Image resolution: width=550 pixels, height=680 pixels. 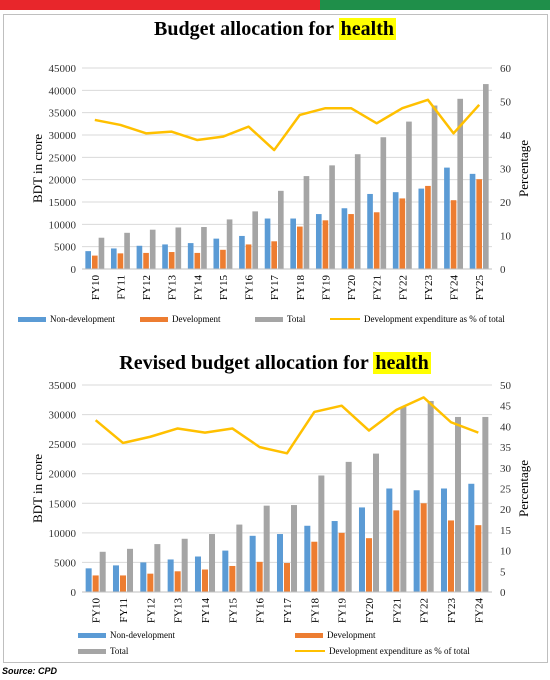 I want to click on y2-tick-label: 20, so click(x=506, y=510).